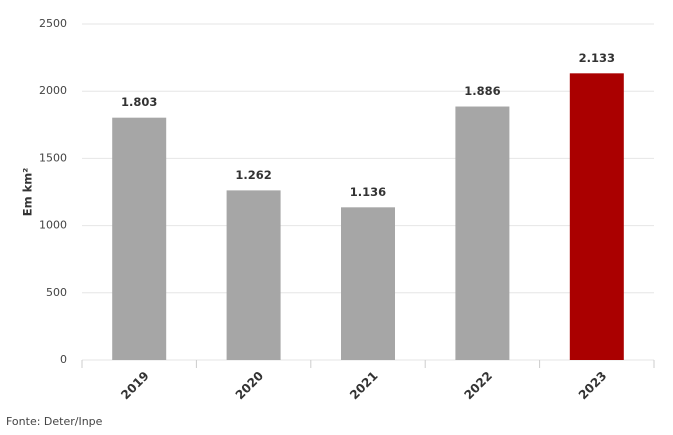 Image resolution: width=673 pixels, height=435 pixels. Describe the element at coordinates (54, 421) in the screenshot. I see `source-note: Fonte: Deter/Inpe` at that location.